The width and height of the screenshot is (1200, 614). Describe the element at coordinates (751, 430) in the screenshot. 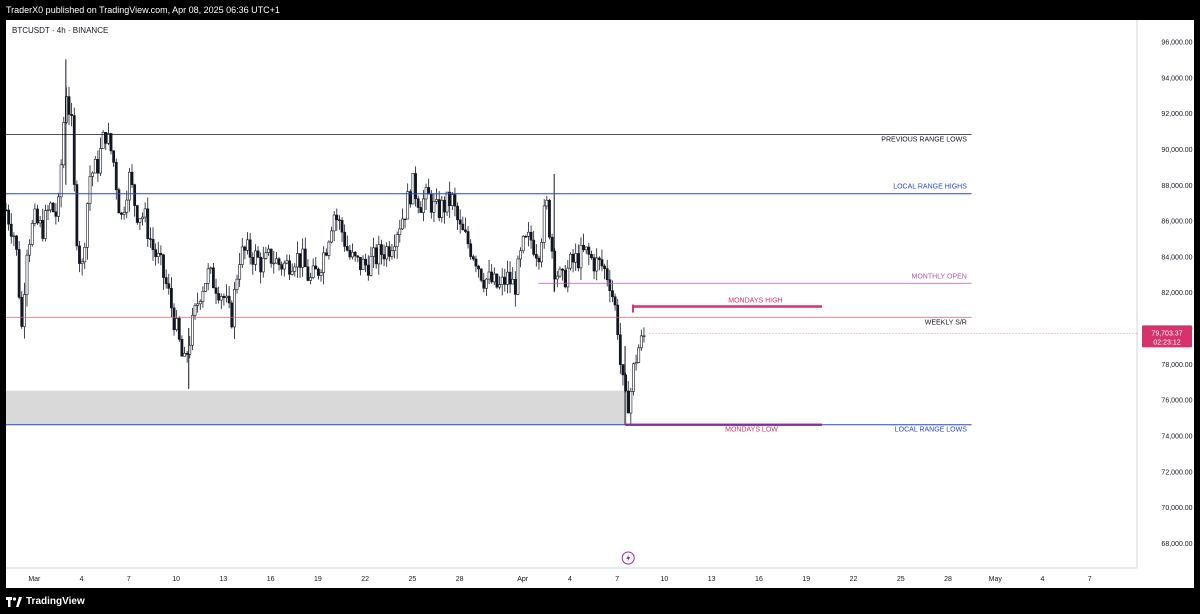

I see `level-label: MONDAYS LOW` at that location.